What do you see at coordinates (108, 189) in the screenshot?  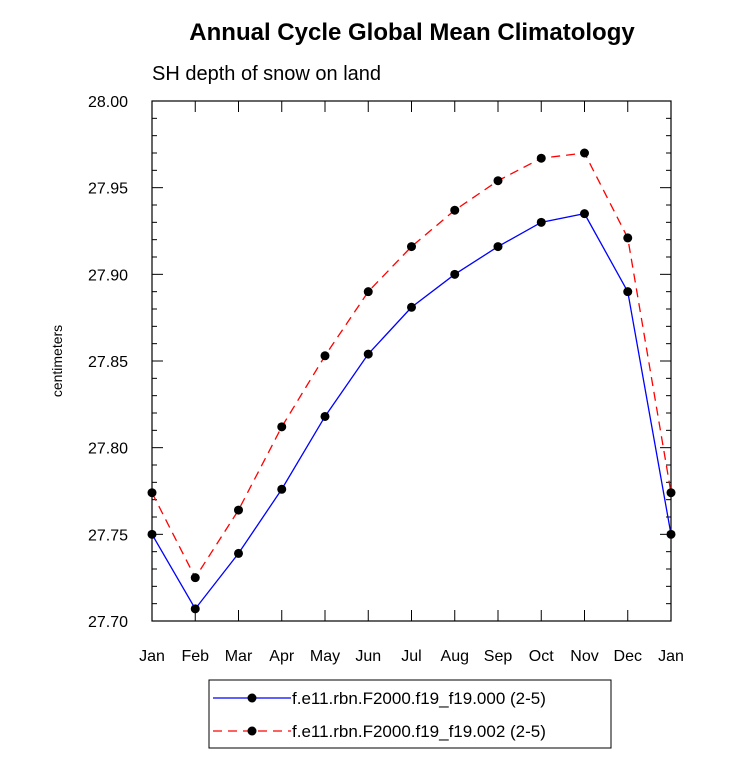 I see `y-tick-label: 27.95` at bounding box center [108, 189].